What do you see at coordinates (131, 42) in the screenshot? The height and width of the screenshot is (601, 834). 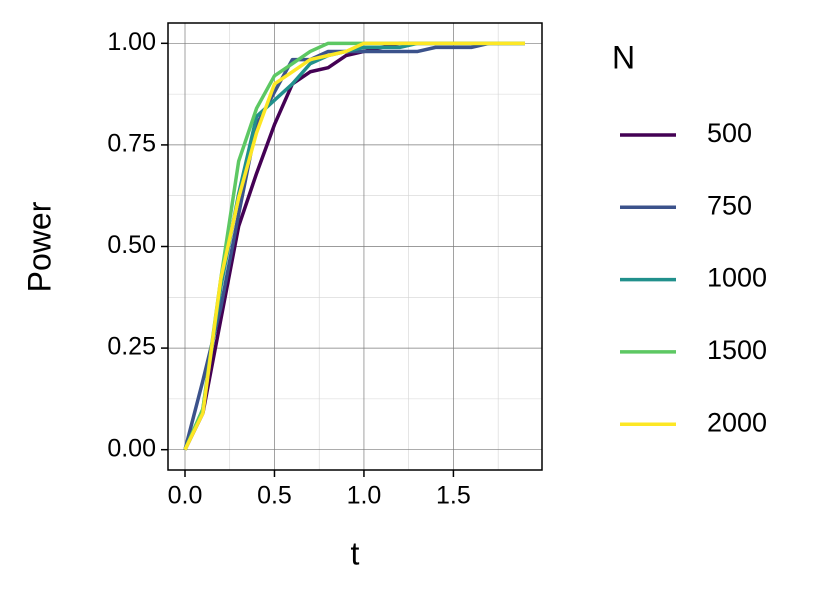 I see `y-tick-label: 1.00` at bounding box center [131, 42].